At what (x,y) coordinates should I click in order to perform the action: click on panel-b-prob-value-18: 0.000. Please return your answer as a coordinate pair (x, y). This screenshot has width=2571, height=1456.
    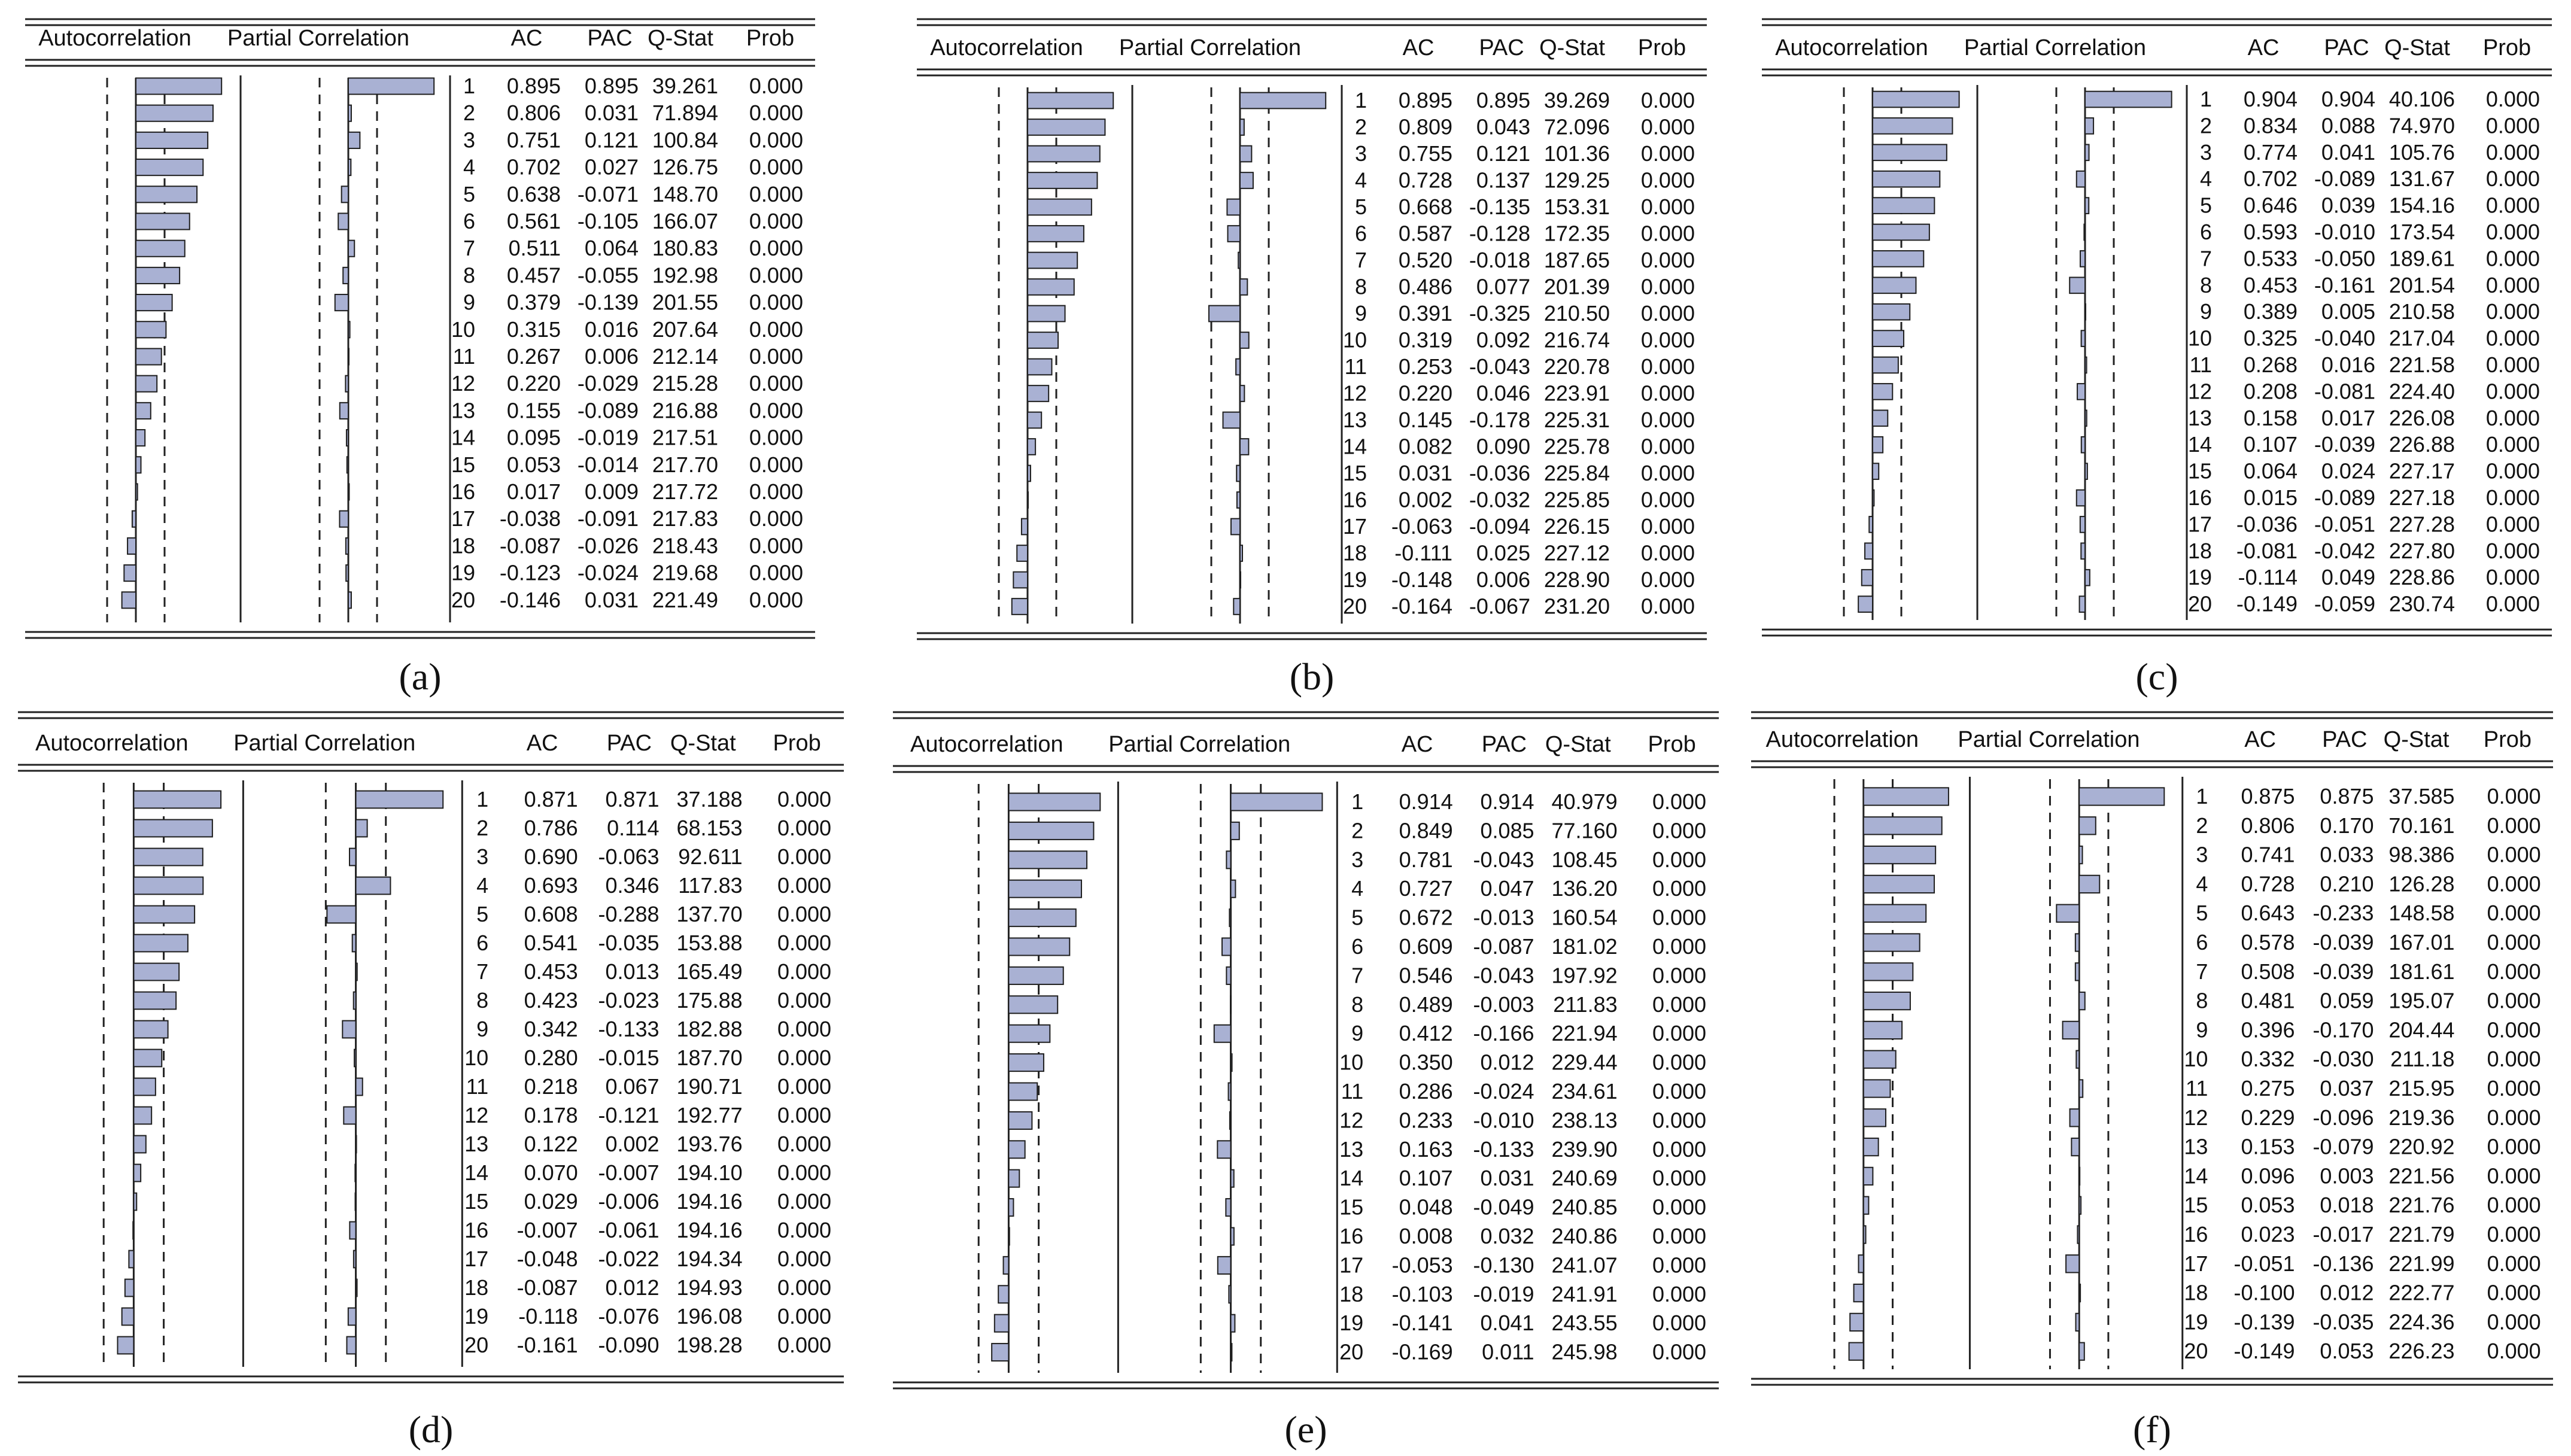
    Looking at the image, I should click on (1668, 553).